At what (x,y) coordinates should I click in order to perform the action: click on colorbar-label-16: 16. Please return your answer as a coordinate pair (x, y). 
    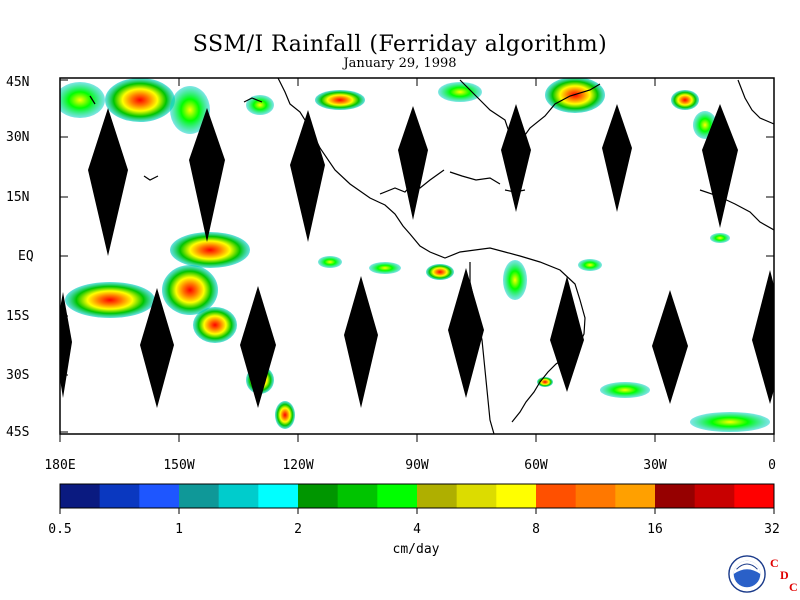
    Looking at the image, I should click on (655, 529).